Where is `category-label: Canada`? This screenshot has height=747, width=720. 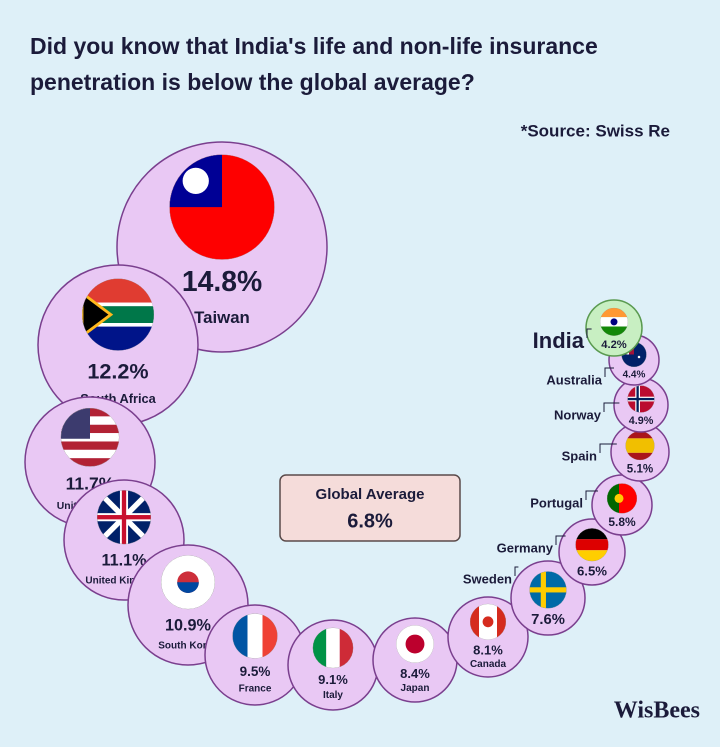 category-label: Canada is located at coordinates (488, 664).